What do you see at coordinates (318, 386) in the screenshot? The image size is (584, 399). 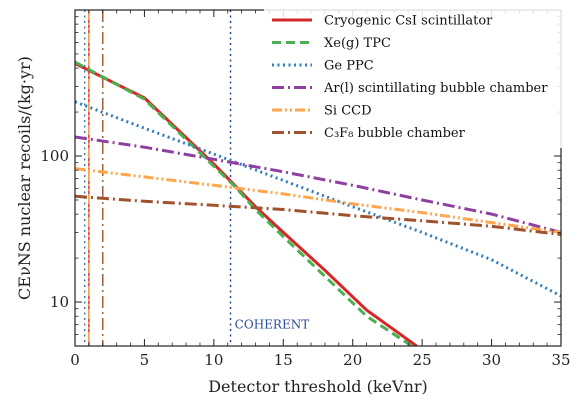 I see `x-axis-title: Detector threshold (keVnr)` at bounding box center [318, 386].